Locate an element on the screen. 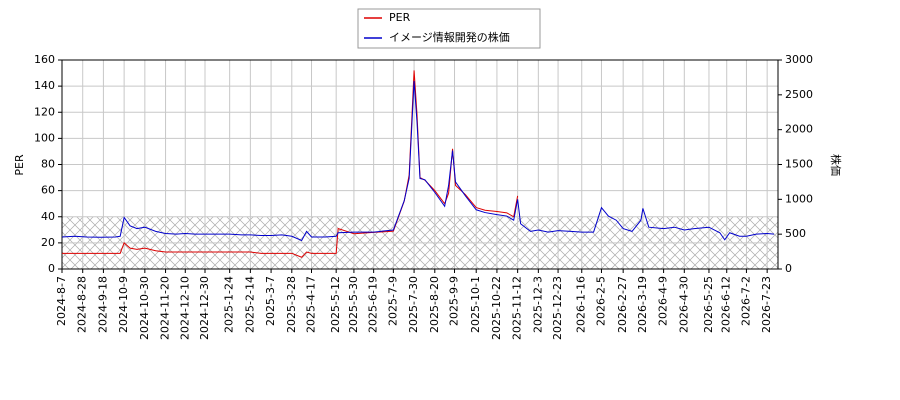  y-tick-label: 160 is located at coordinates (44, 59).